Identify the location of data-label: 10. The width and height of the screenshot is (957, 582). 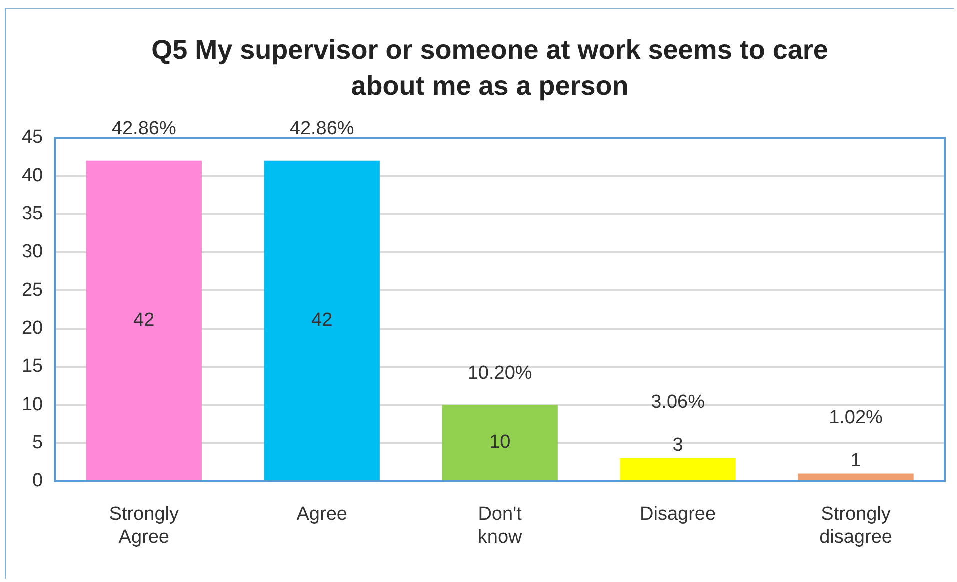
(500, 442).